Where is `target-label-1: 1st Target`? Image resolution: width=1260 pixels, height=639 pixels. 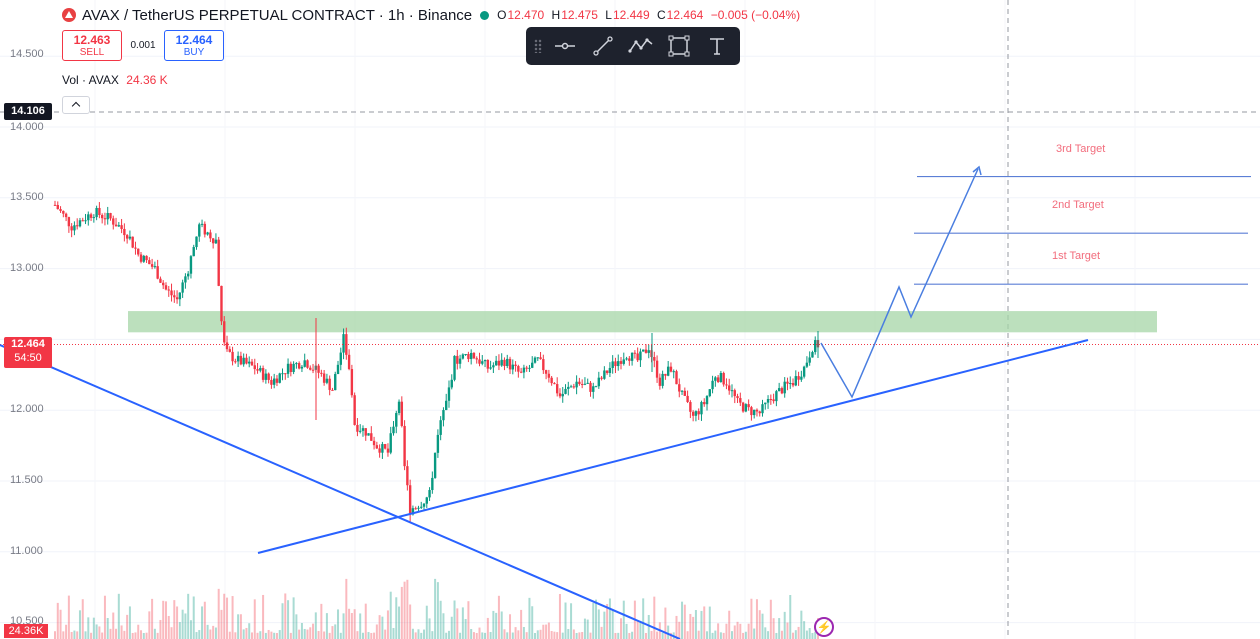
target-label-1: 1st Target is located at coordinates (1076, 256).